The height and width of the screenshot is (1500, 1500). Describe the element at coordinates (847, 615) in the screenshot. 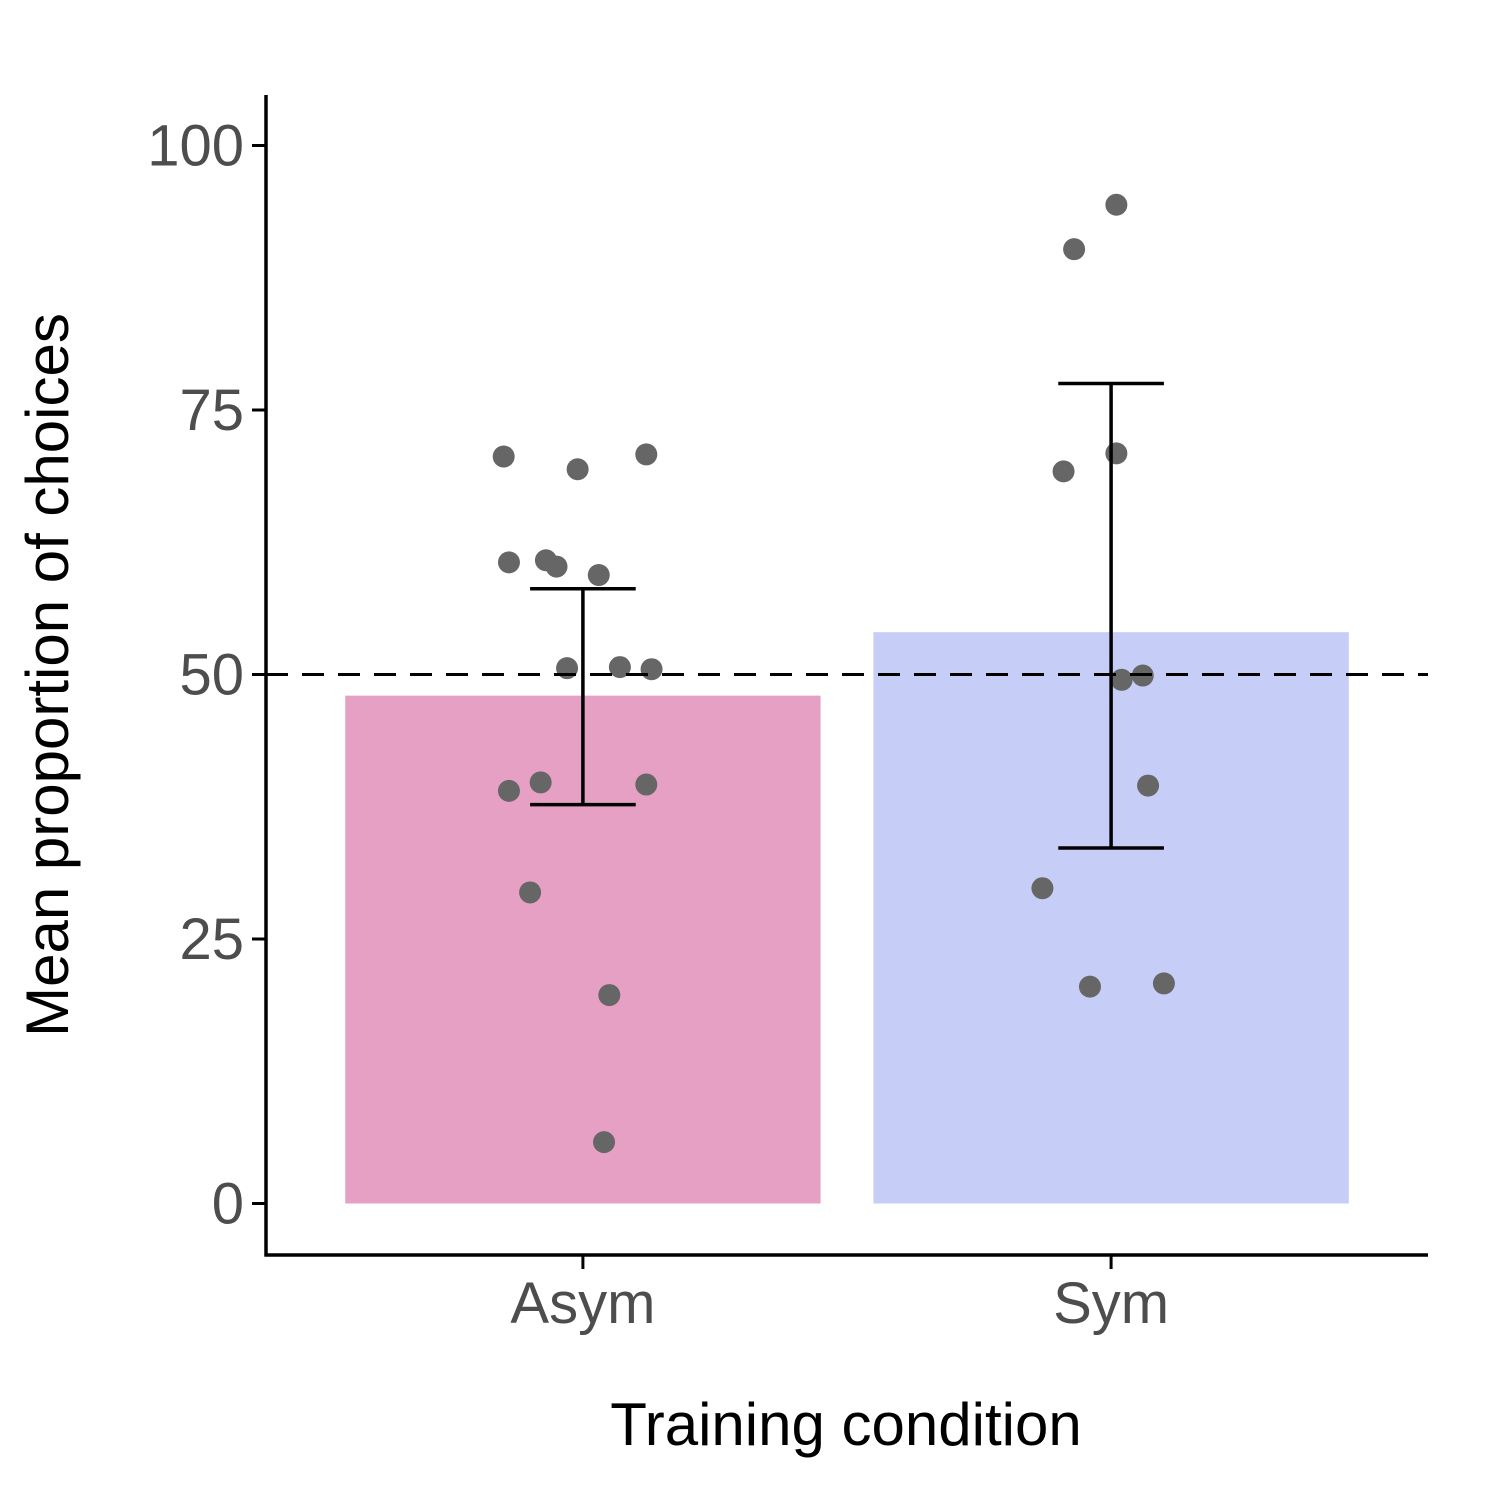

I see `error-bars-layer` at that location.